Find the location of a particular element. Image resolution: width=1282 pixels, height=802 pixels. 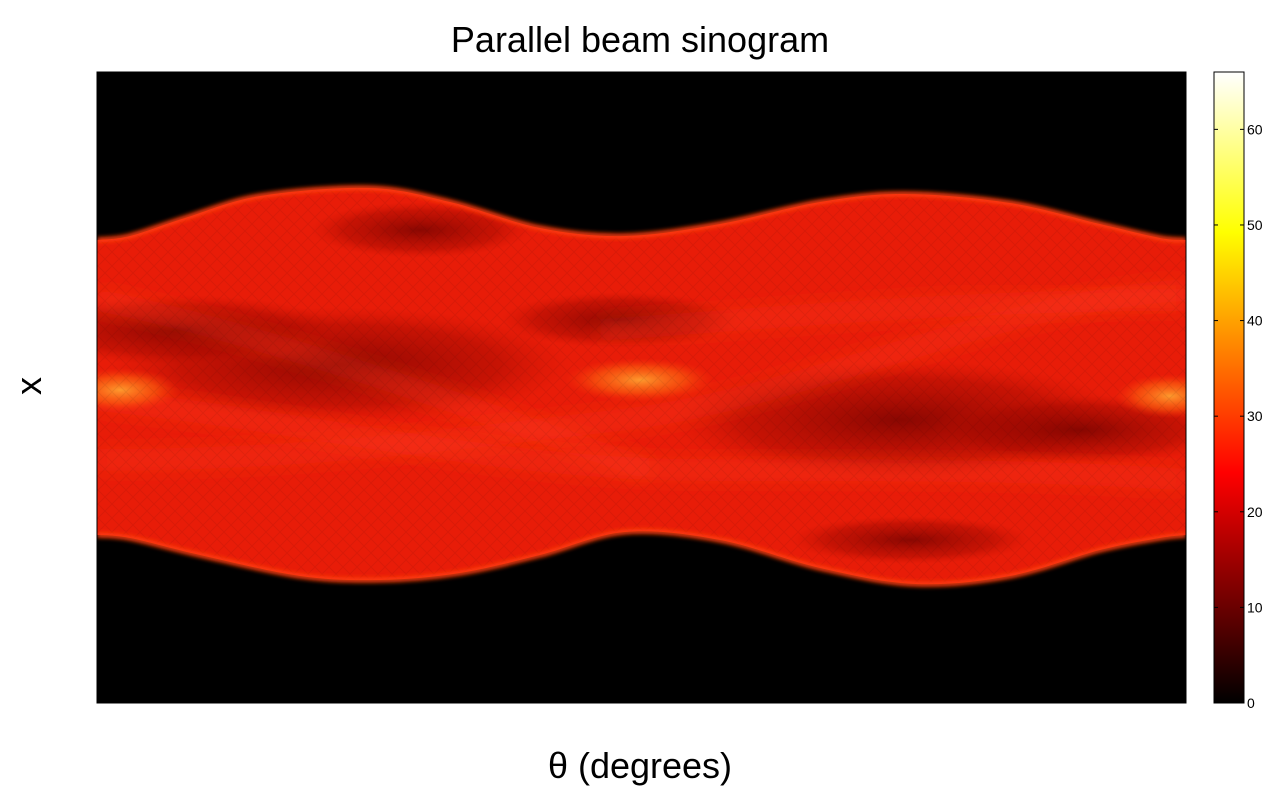

colorbar-ticks: 0 10 20 30 40 50 60 is located at coordinates (1238, 416).